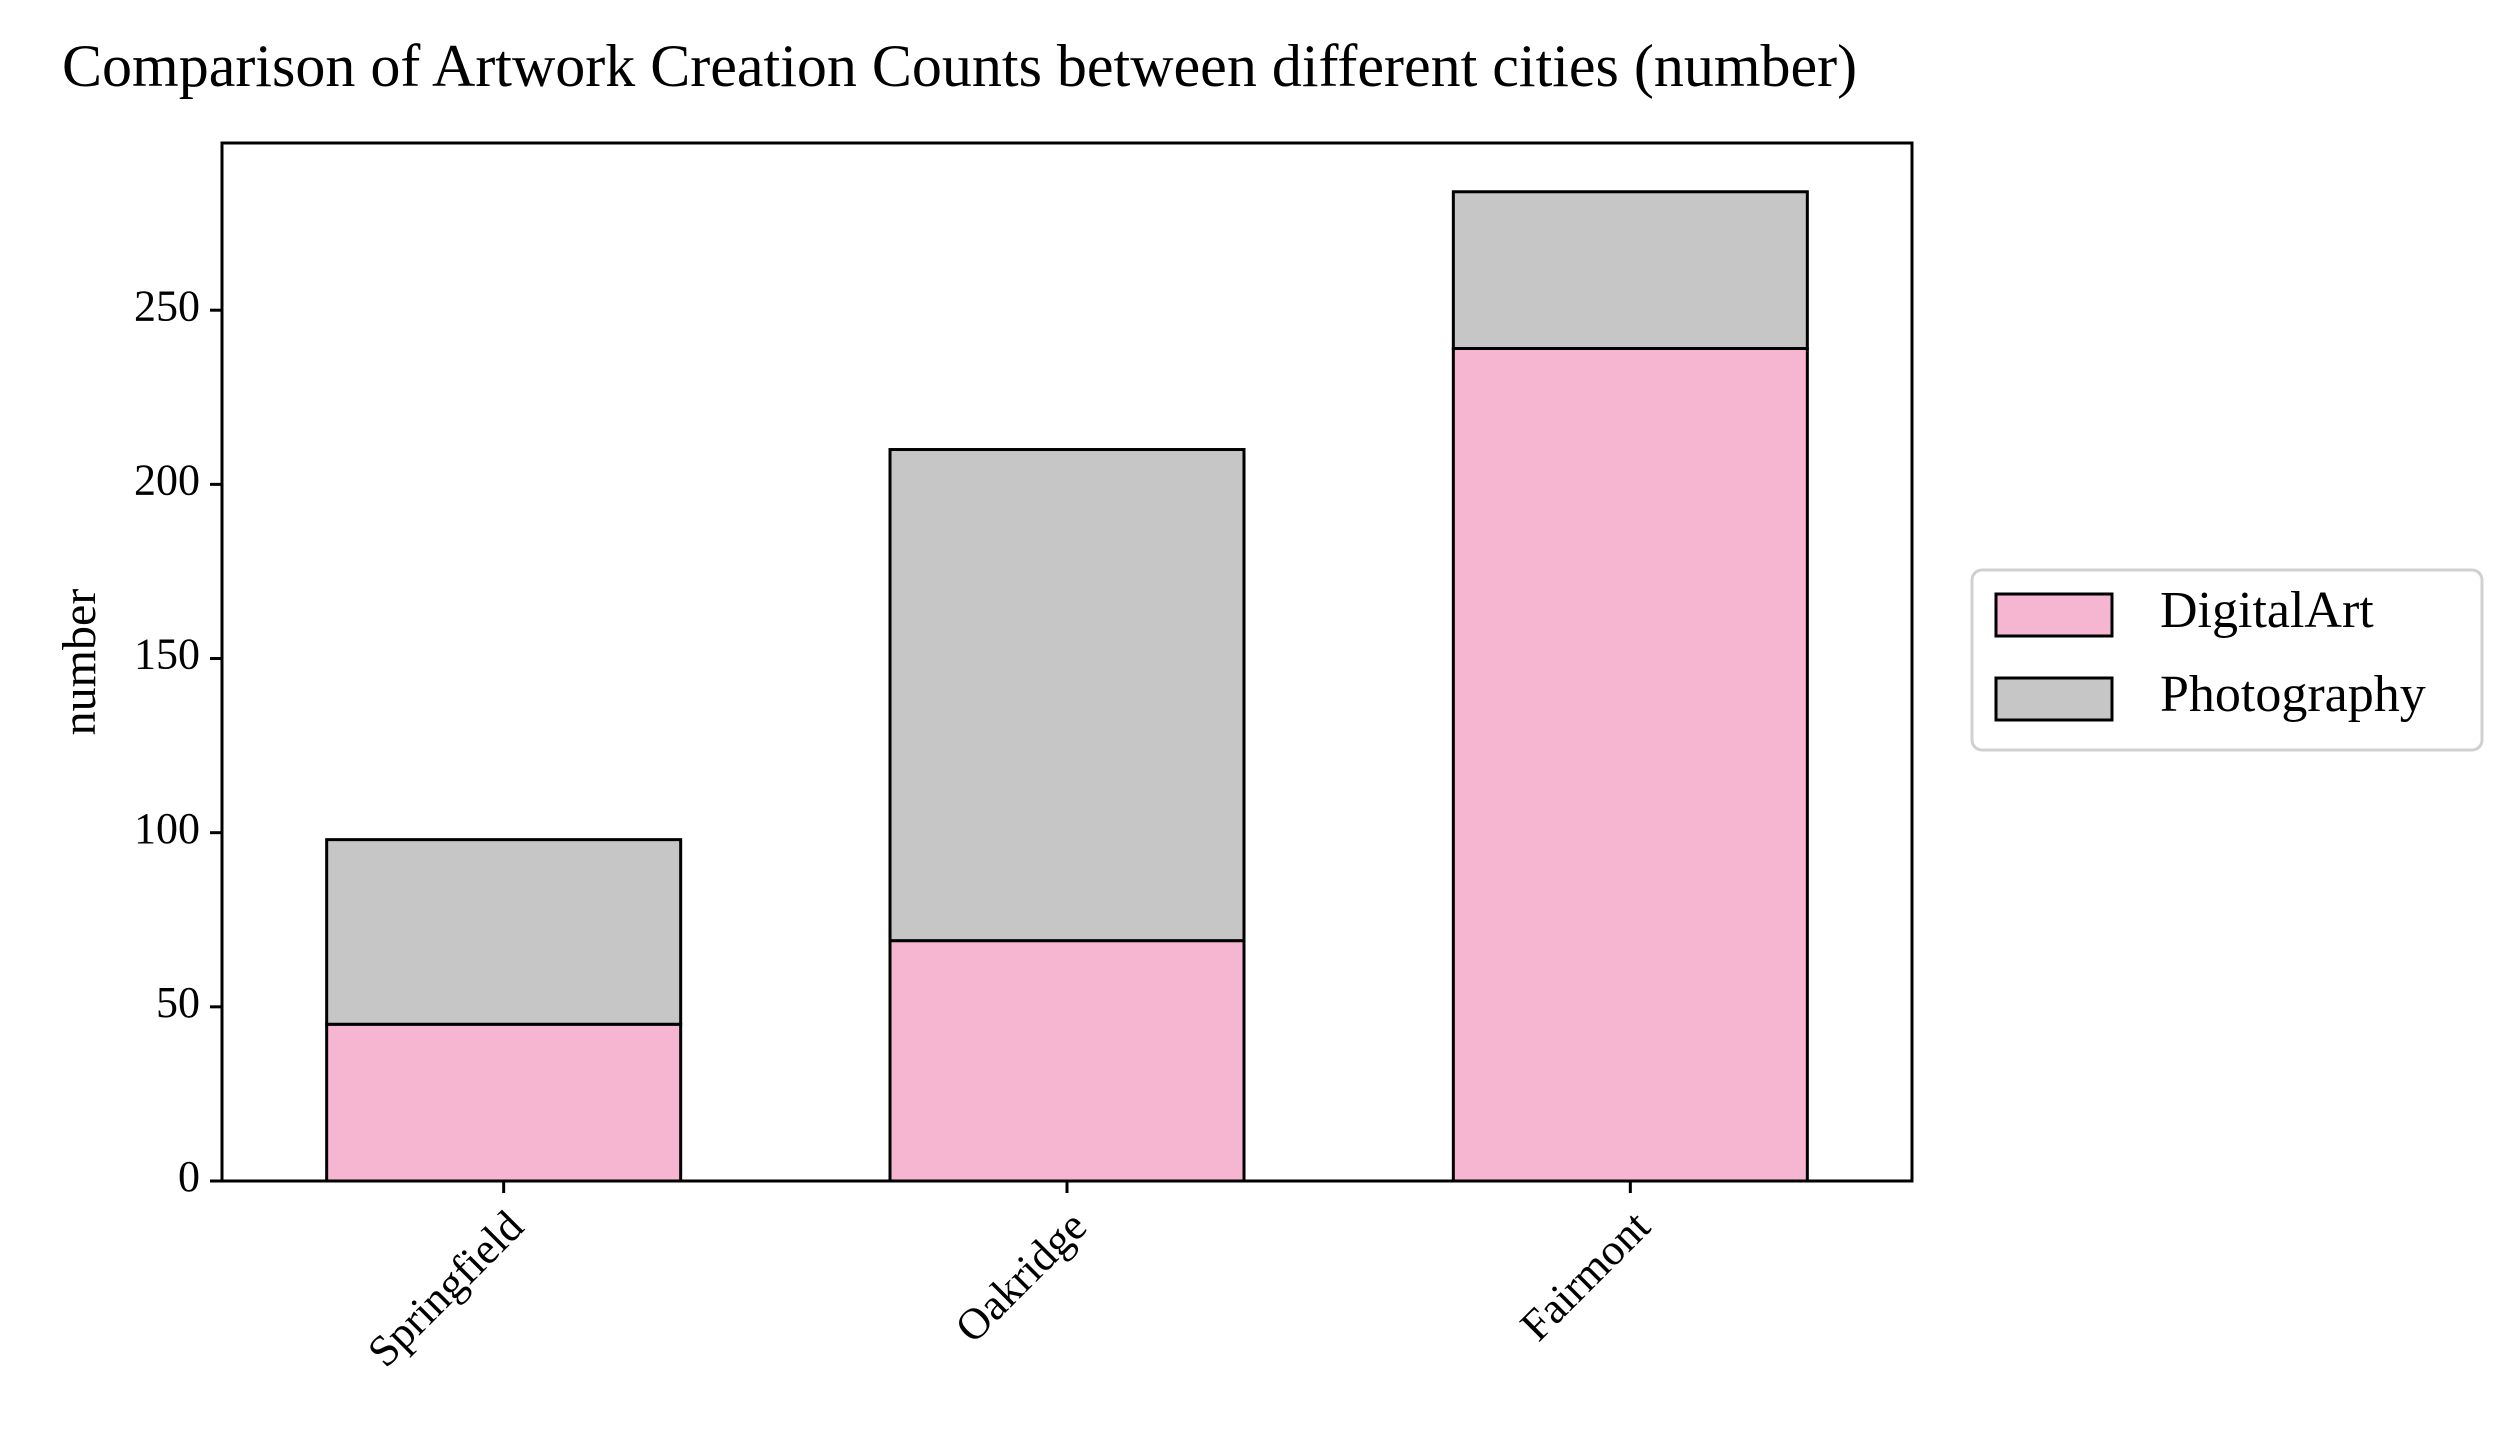 This screenshot has width=2520, height=1440. I want to click on x-tick-label: Oakridge, so click(1021, 1276).